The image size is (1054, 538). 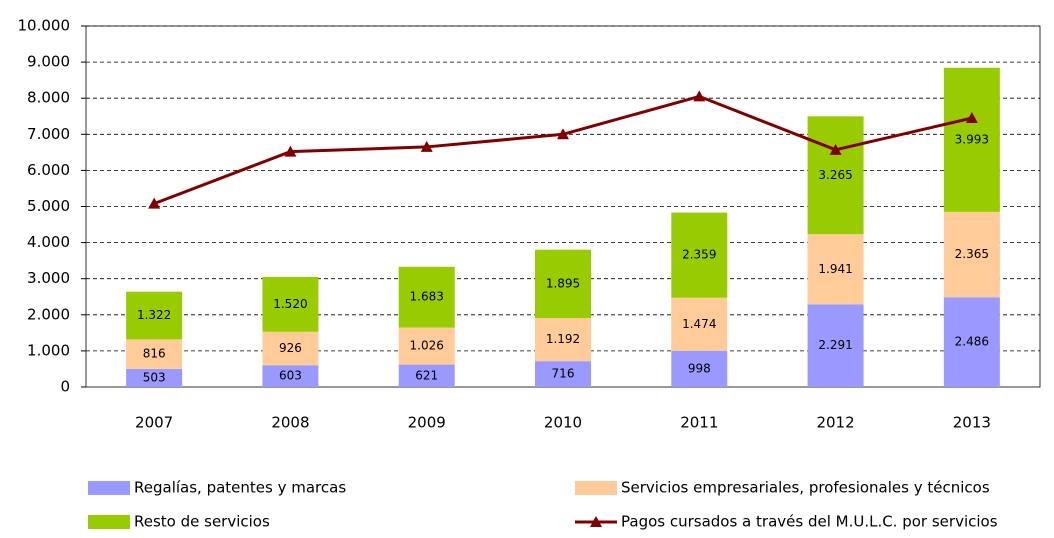 I want to click on value-label: 1.474, so click(x=699, y=324).